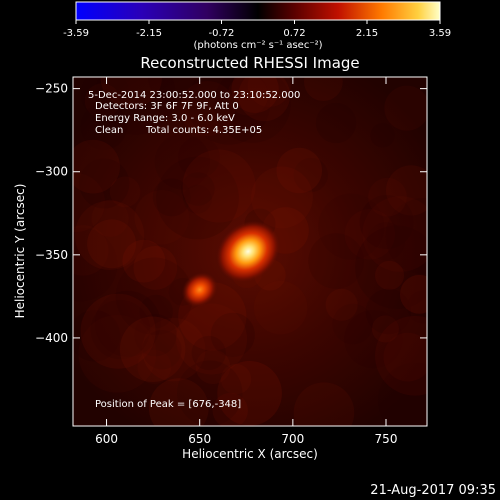 The image size is (500, 500). Describe the element at coordinates (149, 33) in the screenshot. I see `colorbar-tick-label: -2.15` at that location.